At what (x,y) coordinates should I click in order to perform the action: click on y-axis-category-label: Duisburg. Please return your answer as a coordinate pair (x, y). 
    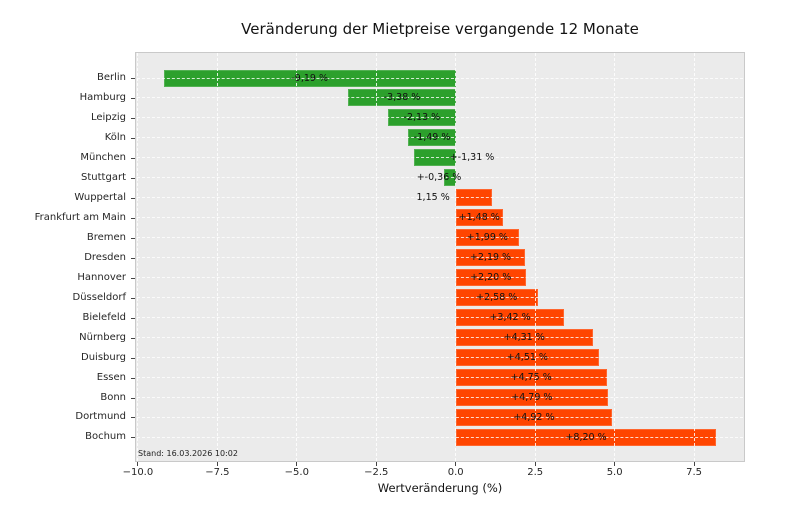
    Looking at the image, I should click on (103, 357).